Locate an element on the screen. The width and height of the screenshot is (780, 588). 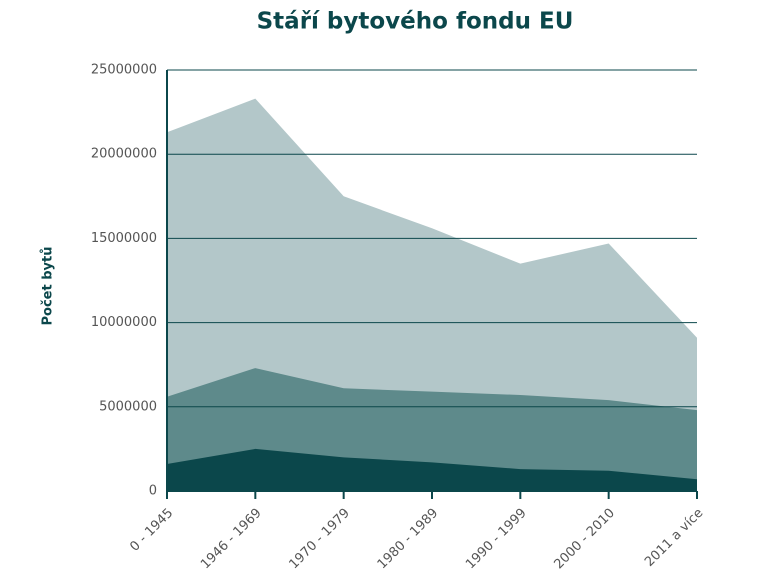
chart-title: Stáří bytového fondu EU is located at coordinates (415, 22).